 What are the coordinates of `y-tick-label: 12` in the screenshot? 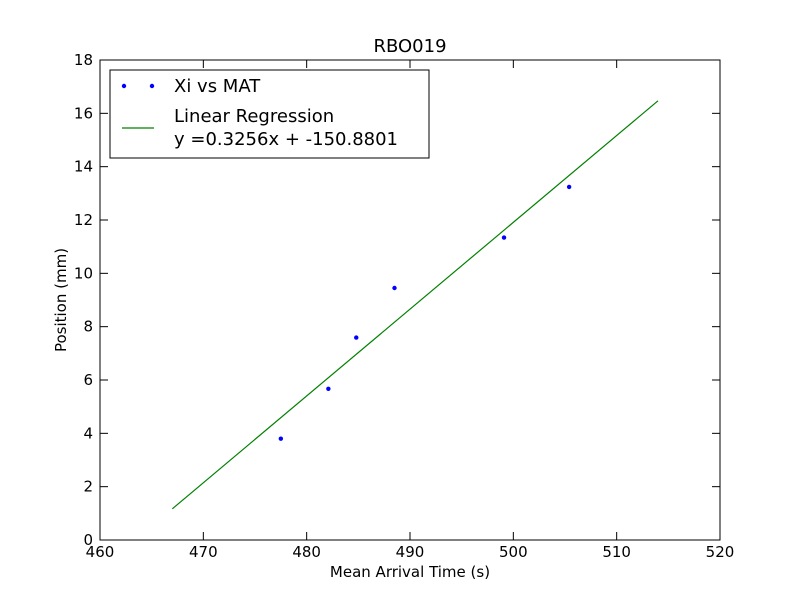 It's located at (83, 220).